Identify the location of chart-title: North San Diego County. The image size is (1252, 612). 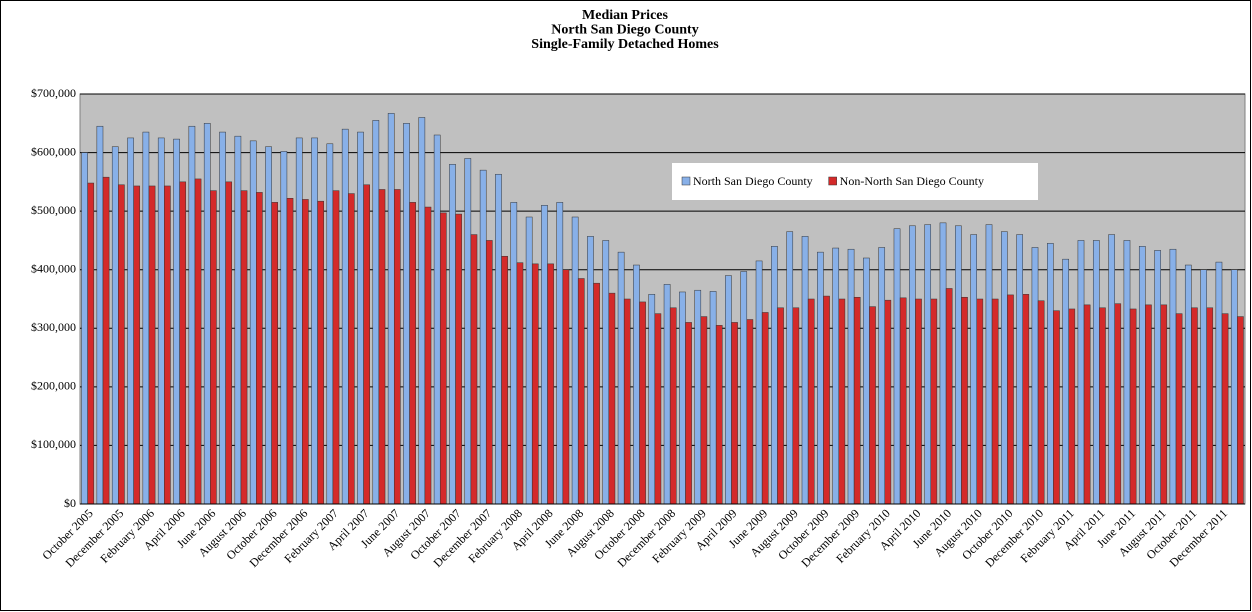
(624, 30).